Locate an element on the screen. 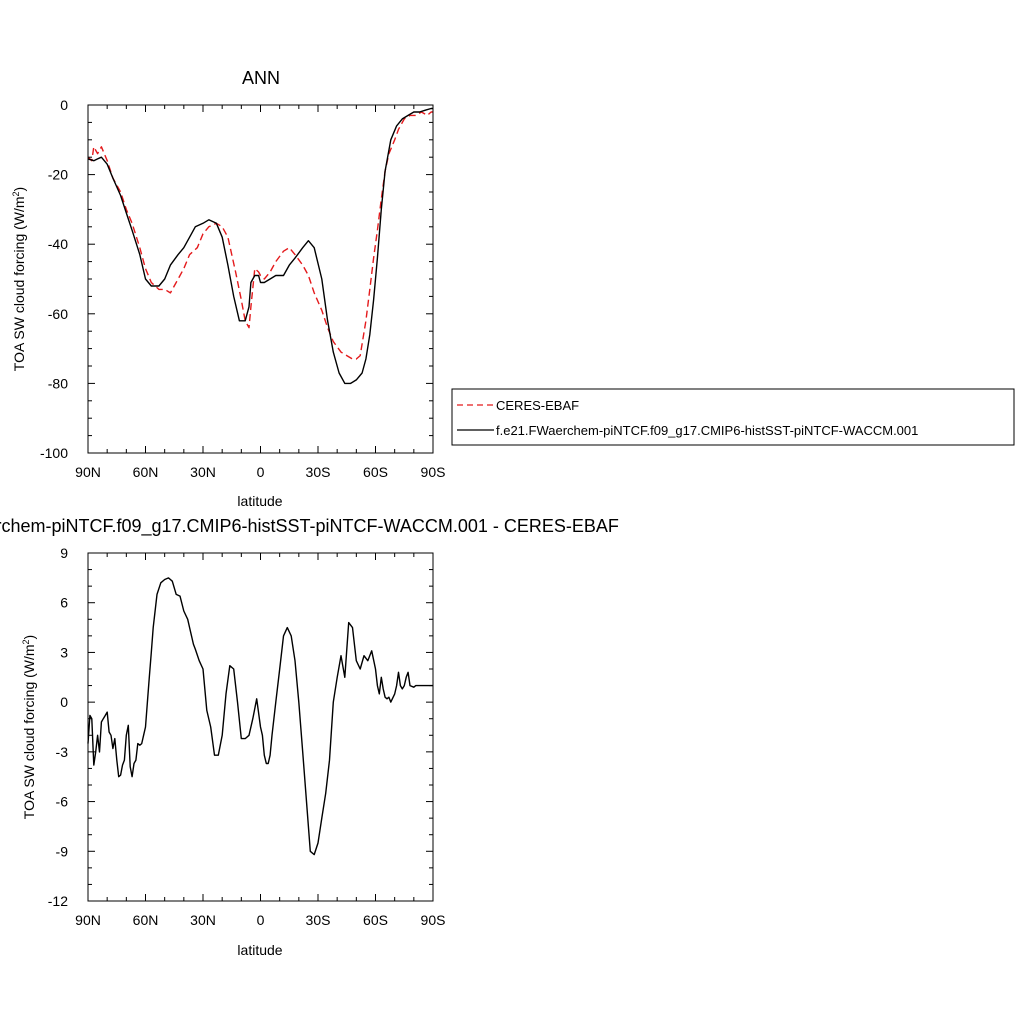  panel1-plot-frame is located at coordinates (260, 279).